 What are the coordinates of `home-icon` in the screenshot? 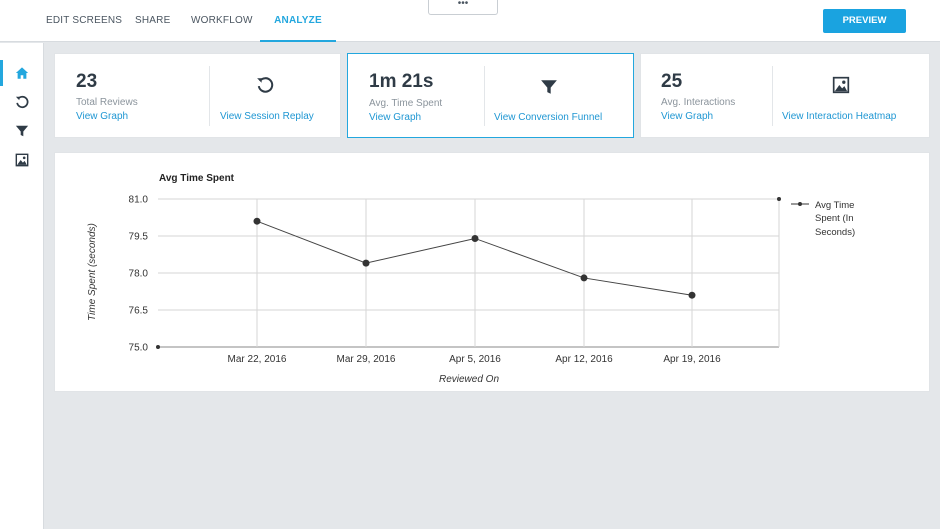 It's located at (21, 73).